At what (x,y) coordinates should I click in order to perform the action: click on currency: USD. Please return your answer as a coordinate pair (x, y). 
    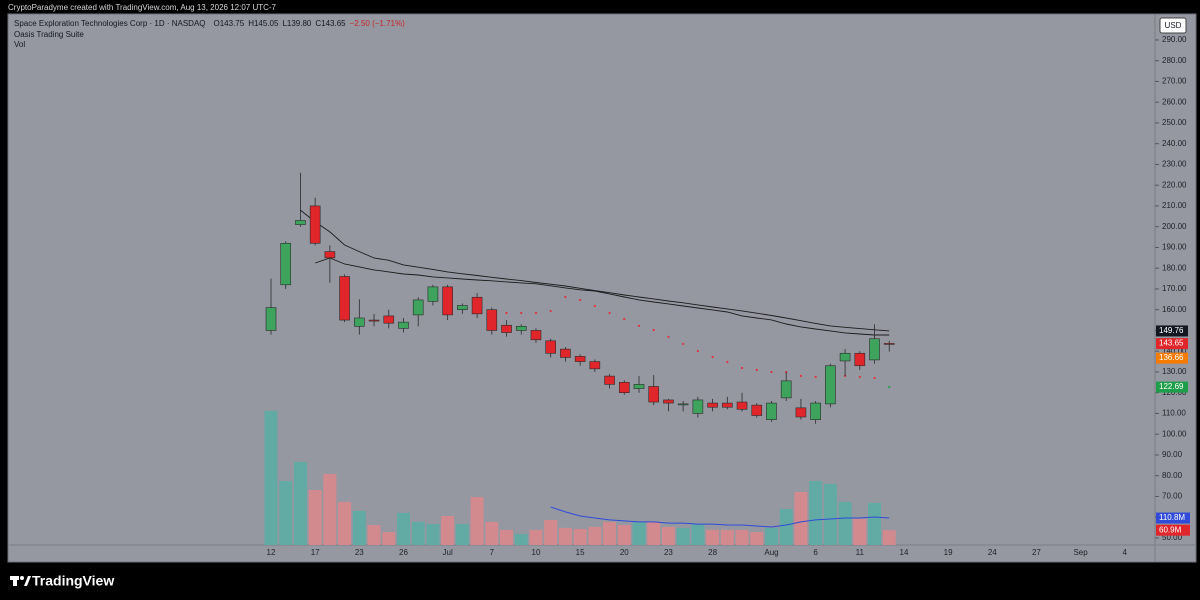
    Looking at the image, I should click on (1173, 25).